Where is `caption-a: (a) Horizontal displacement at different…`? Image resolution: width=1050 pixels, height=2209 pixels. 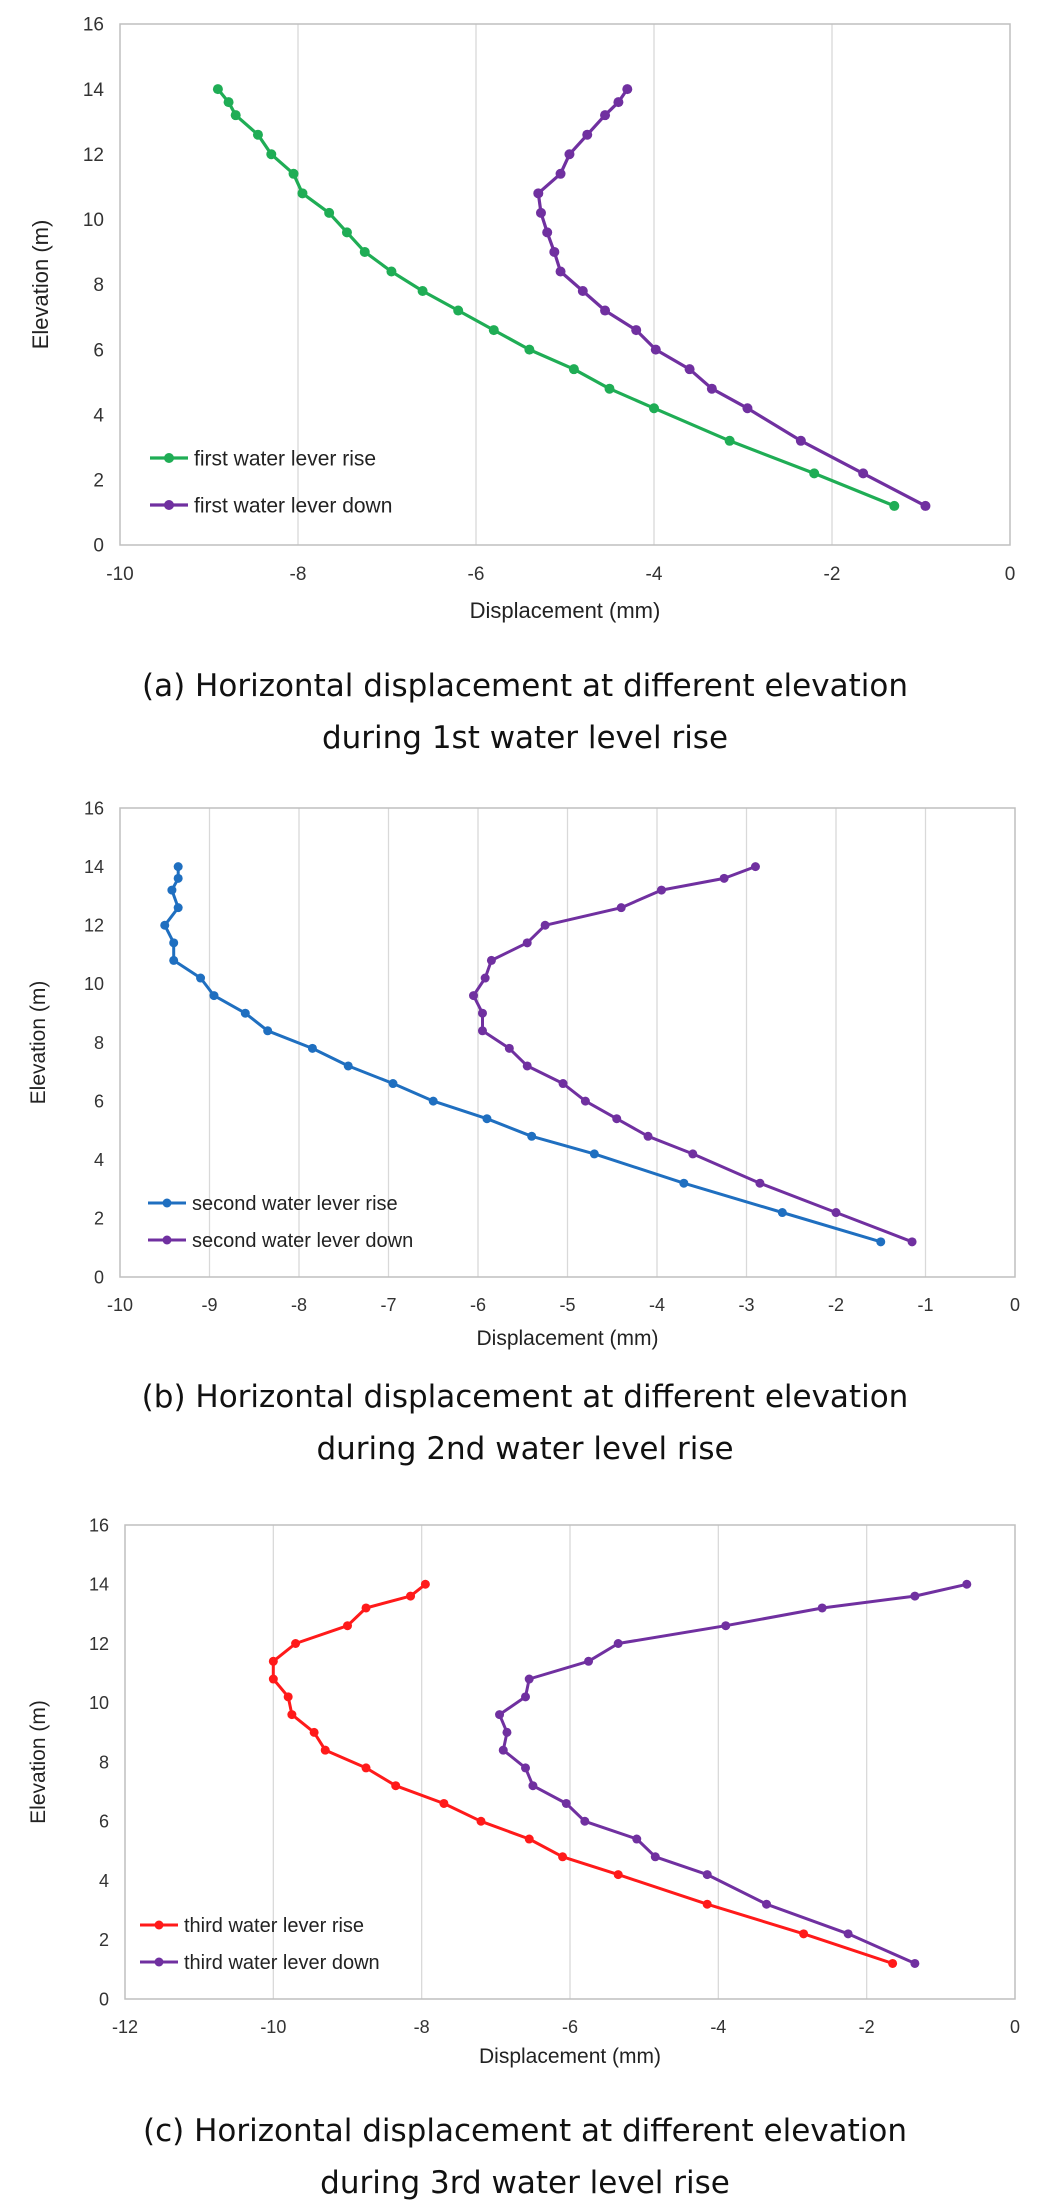 caption-a: (a) Horizontal displacement at different… is located at coordinates (525, 712).